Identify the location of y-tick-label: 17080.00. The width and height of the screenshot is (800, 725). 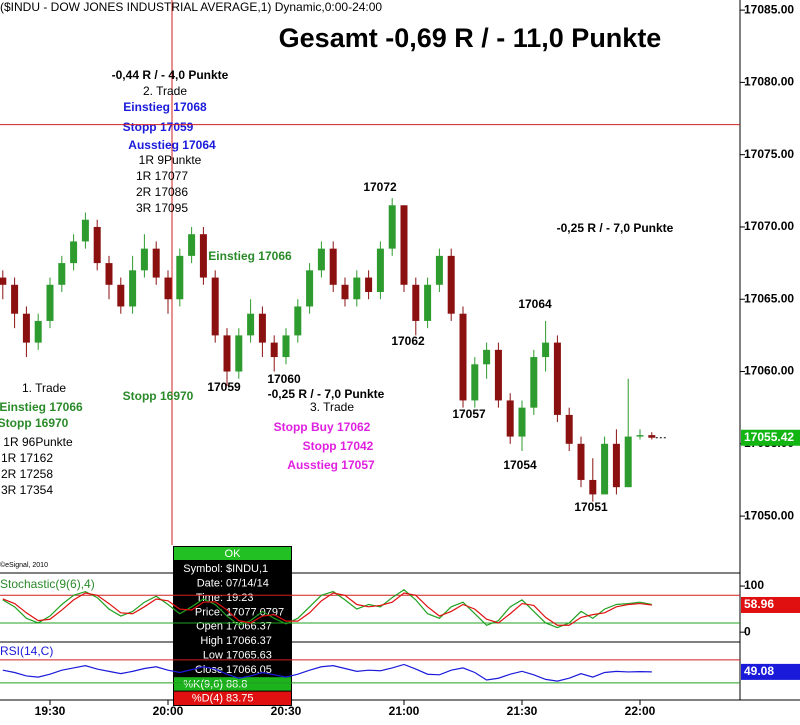
(769, 82).